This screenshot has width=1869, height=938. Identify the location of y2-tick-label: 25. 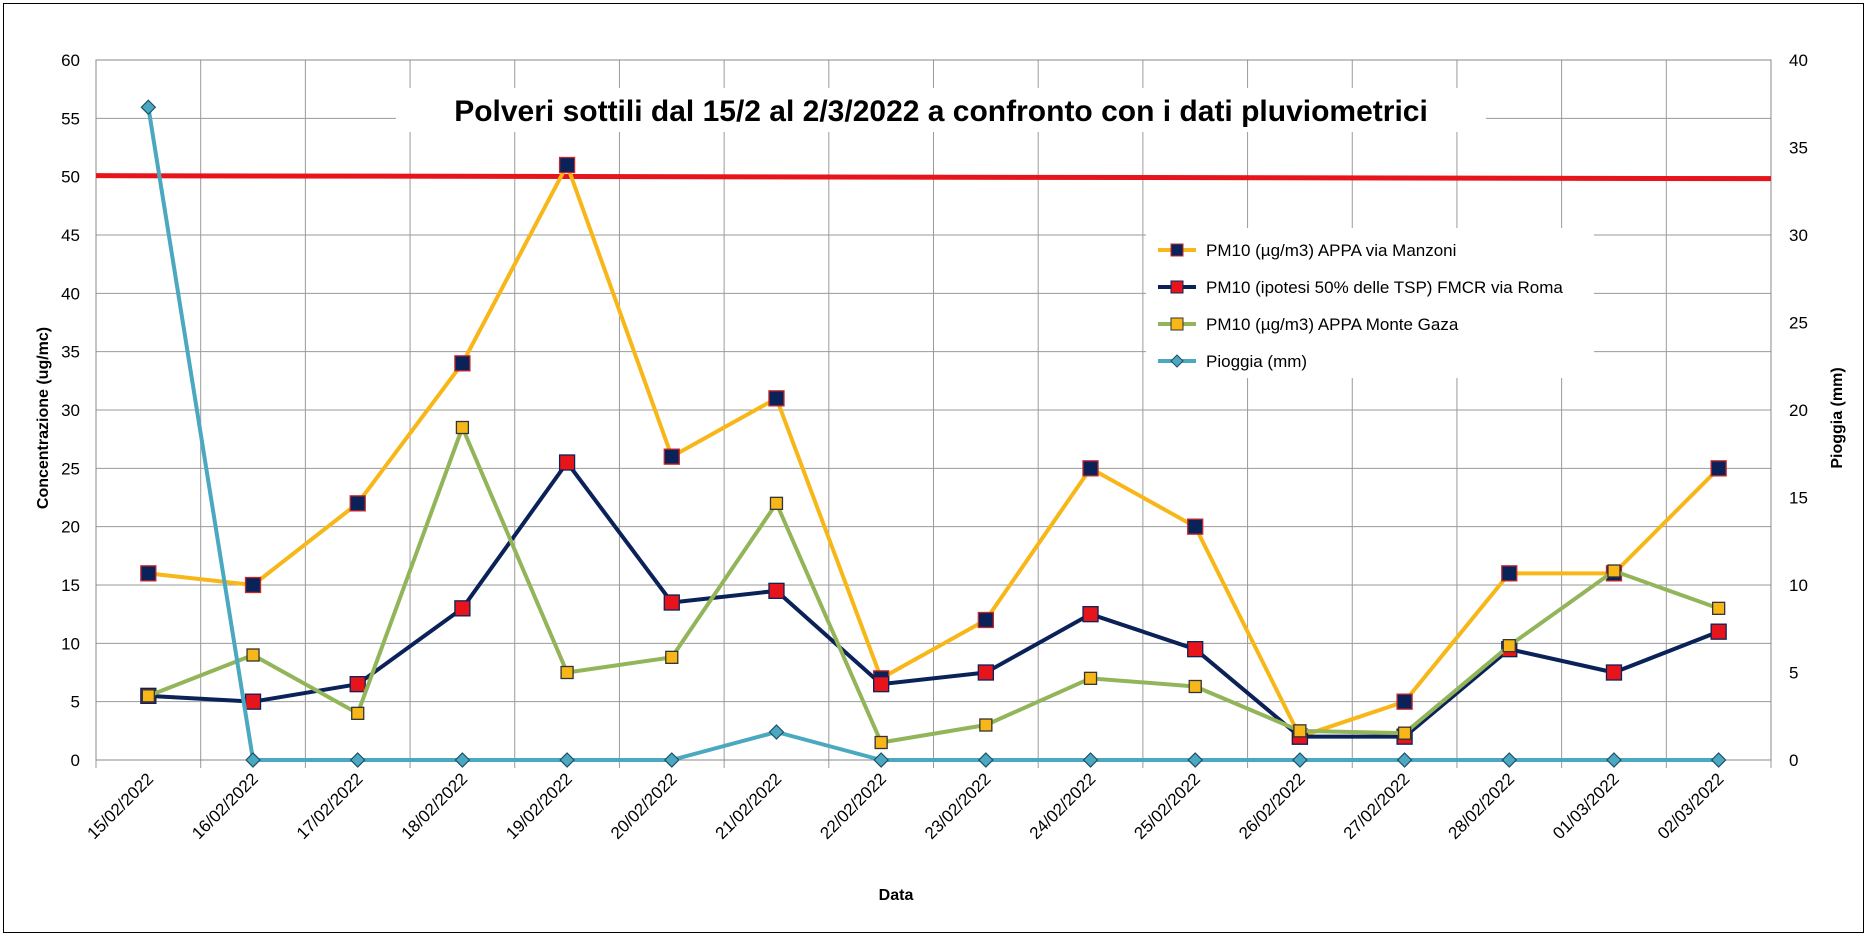
(1798, 323).